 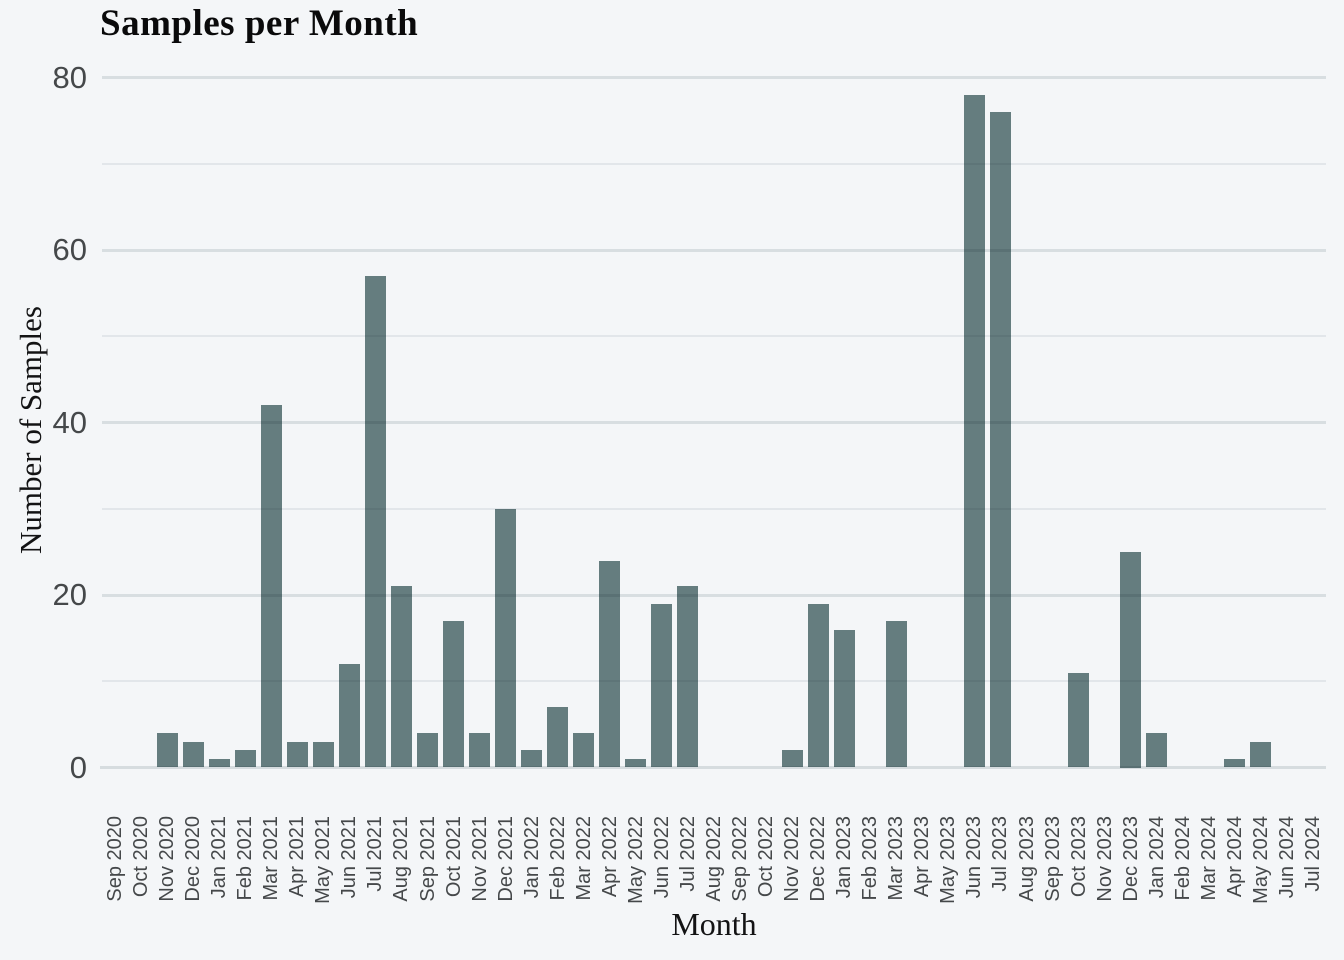 What do you see at coordinates (453, 857) in the screenshot?
I see `x-tick-label: Oct 2021` at bounding box center [453, 857].